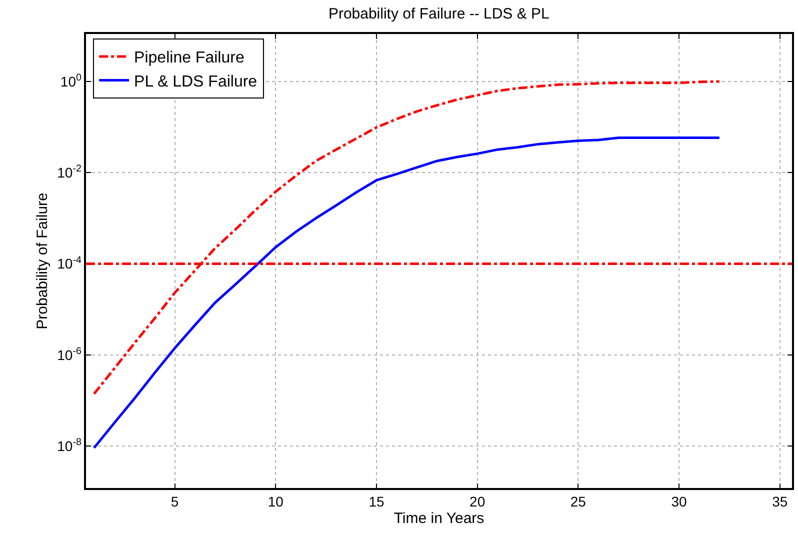  What do you see at coordinates (376, 502) in the screenshot?
I see `x-tick-label: 15` at bounding box center [376, 502].